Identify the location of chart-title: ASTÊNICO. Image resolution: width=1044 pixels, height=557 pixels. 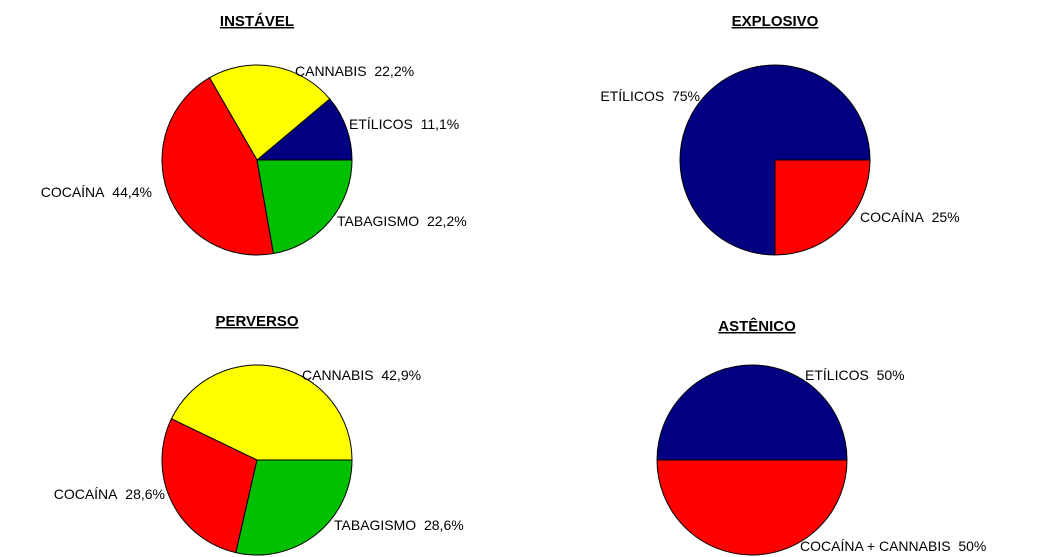
(757, 326).